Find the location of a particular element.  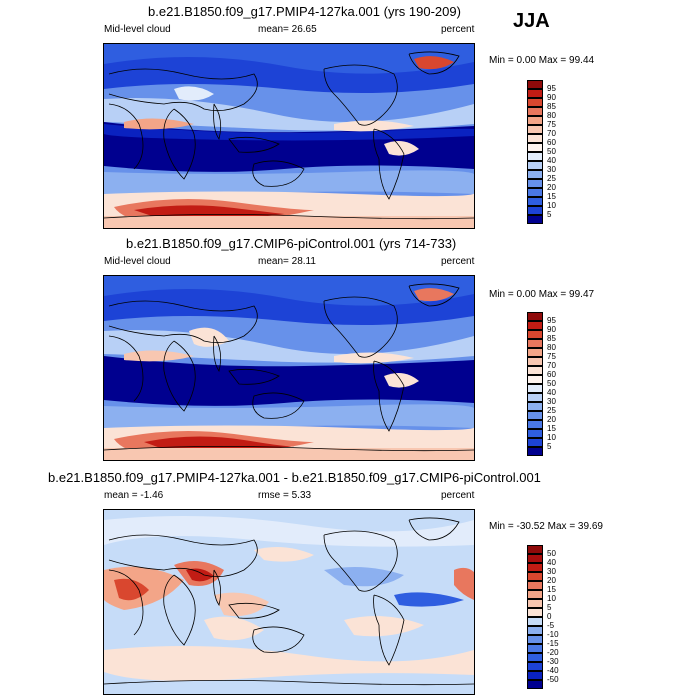

panel-1-map is located at coordinates (289, 136).